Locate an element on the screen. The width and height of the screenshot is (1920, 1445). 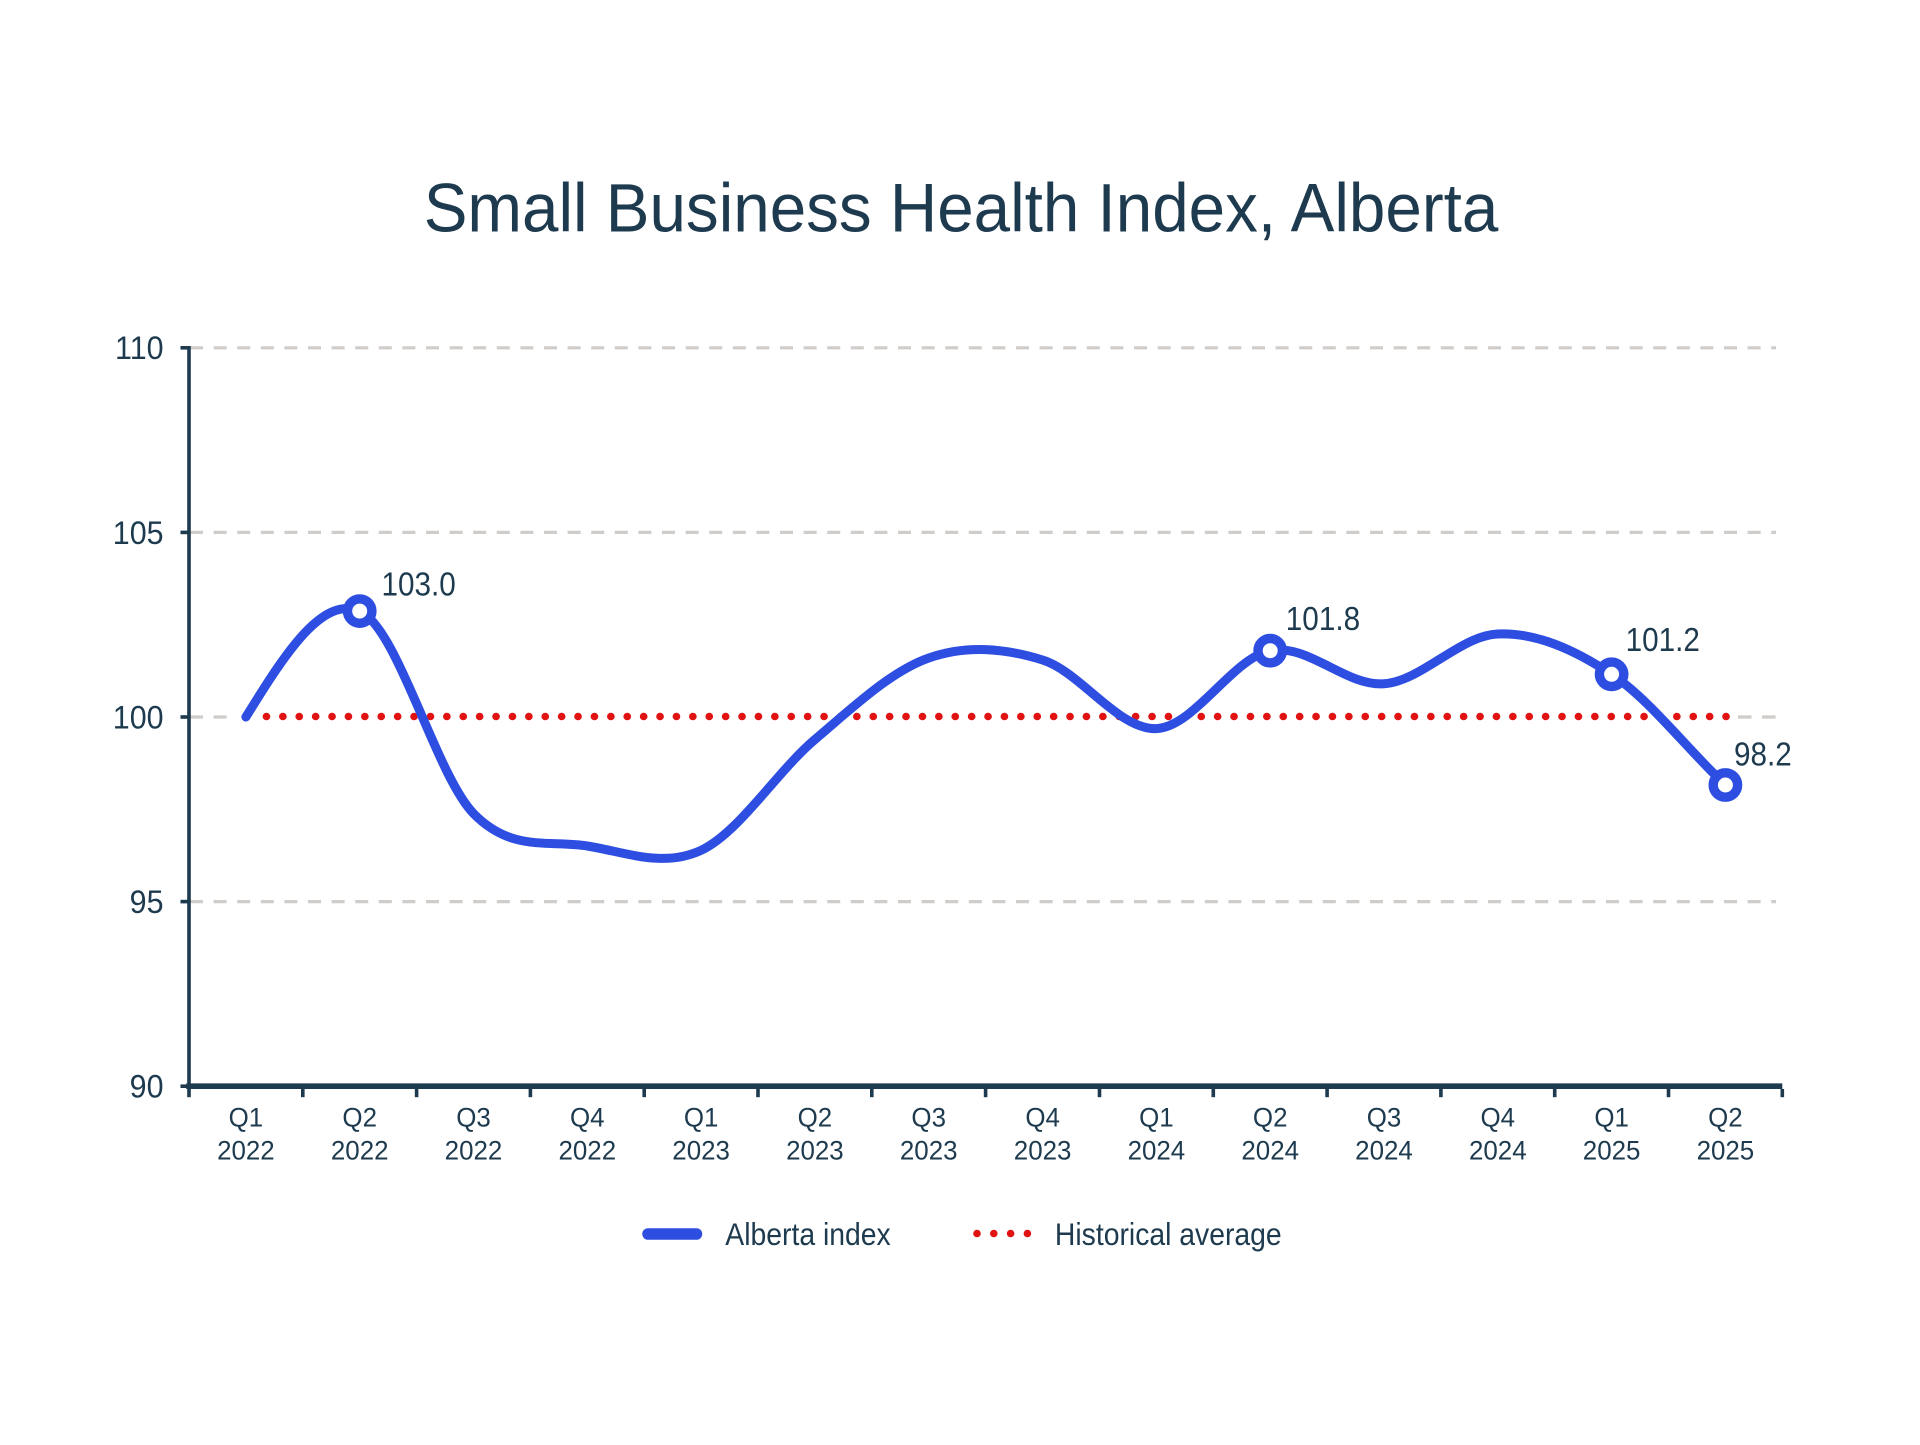
svg-text: 101.8 is located at coordinates (1323, 619).